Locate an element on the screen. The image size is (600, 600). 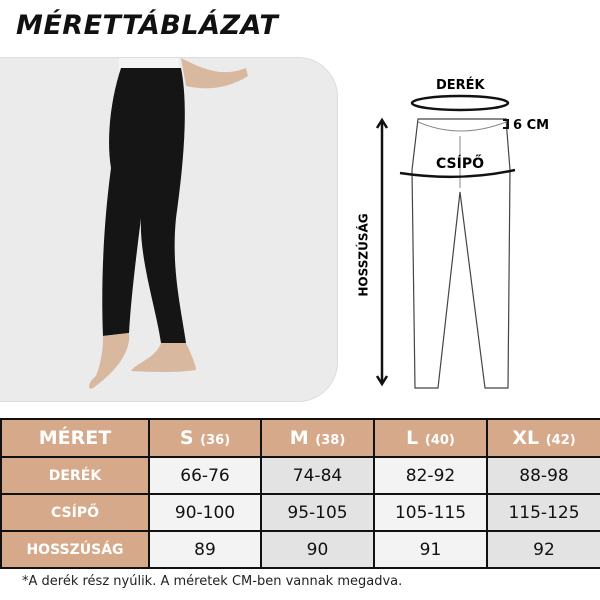
table-row: HOSSZÚSÁG 89 90 91 92 is located at coordinates (300, 549).